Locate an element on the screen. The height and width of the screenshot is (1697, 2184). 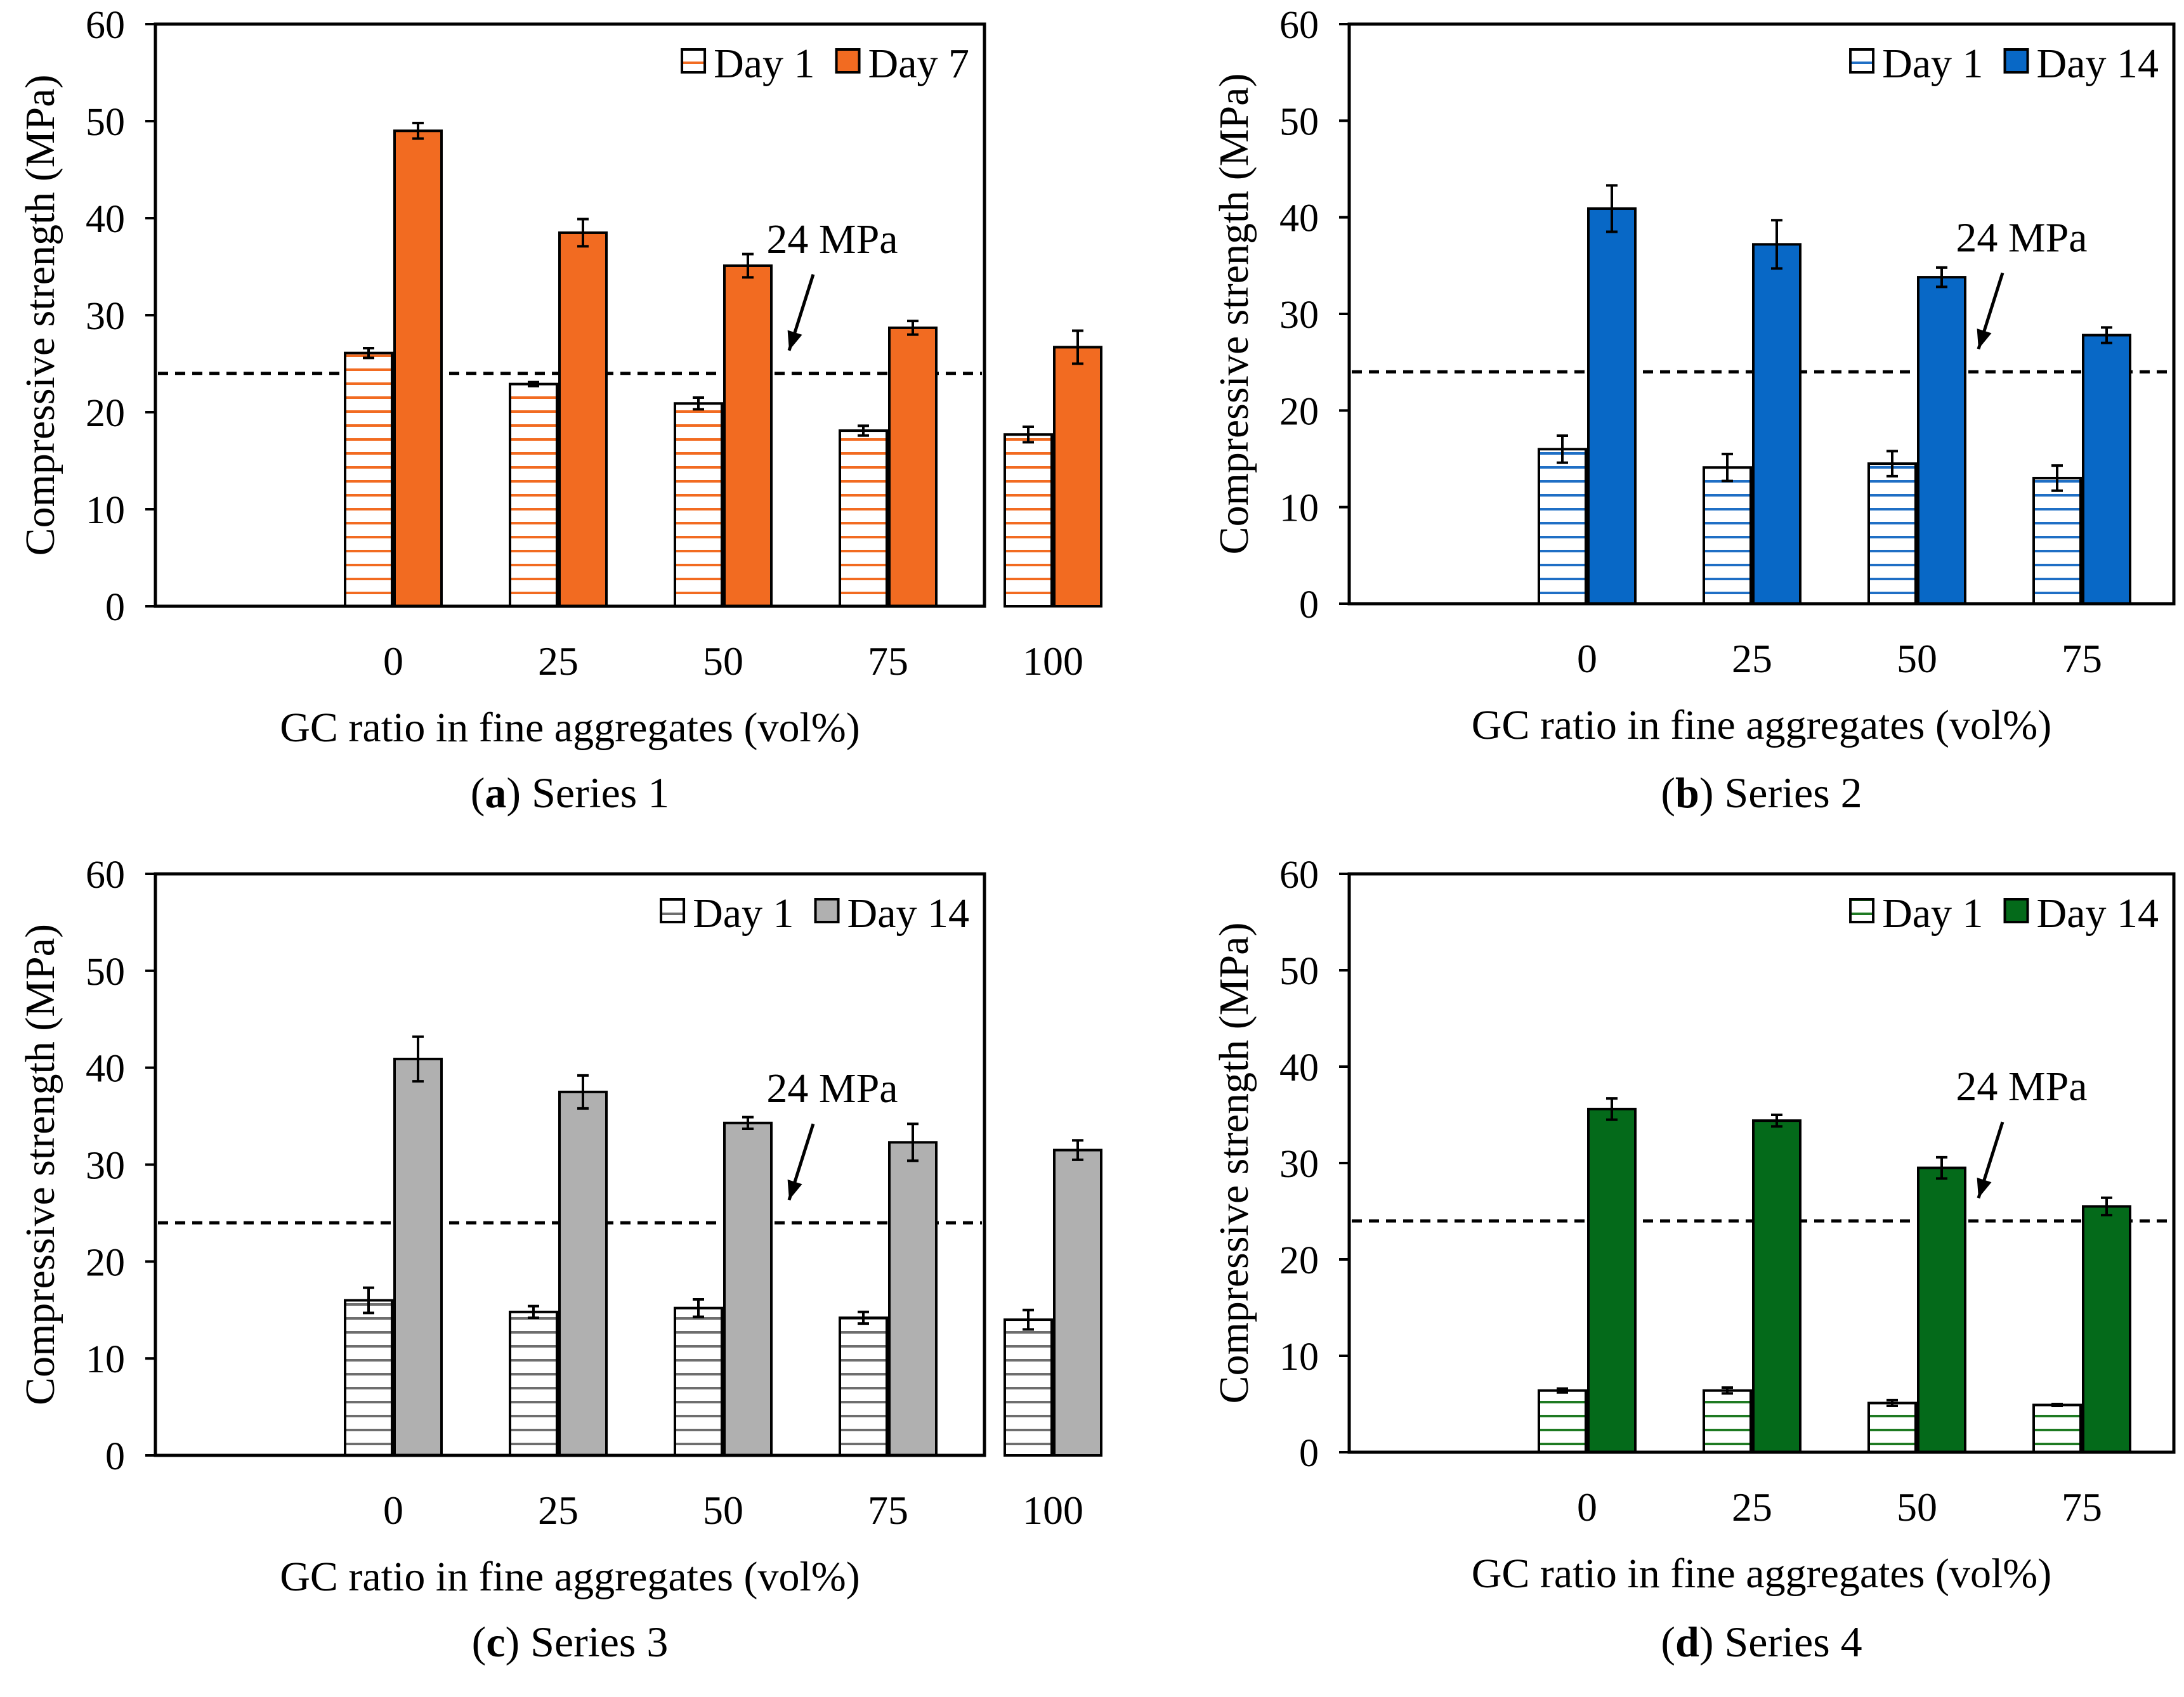
panel-title: Series 4 is located at coordinates (1793, 1642).